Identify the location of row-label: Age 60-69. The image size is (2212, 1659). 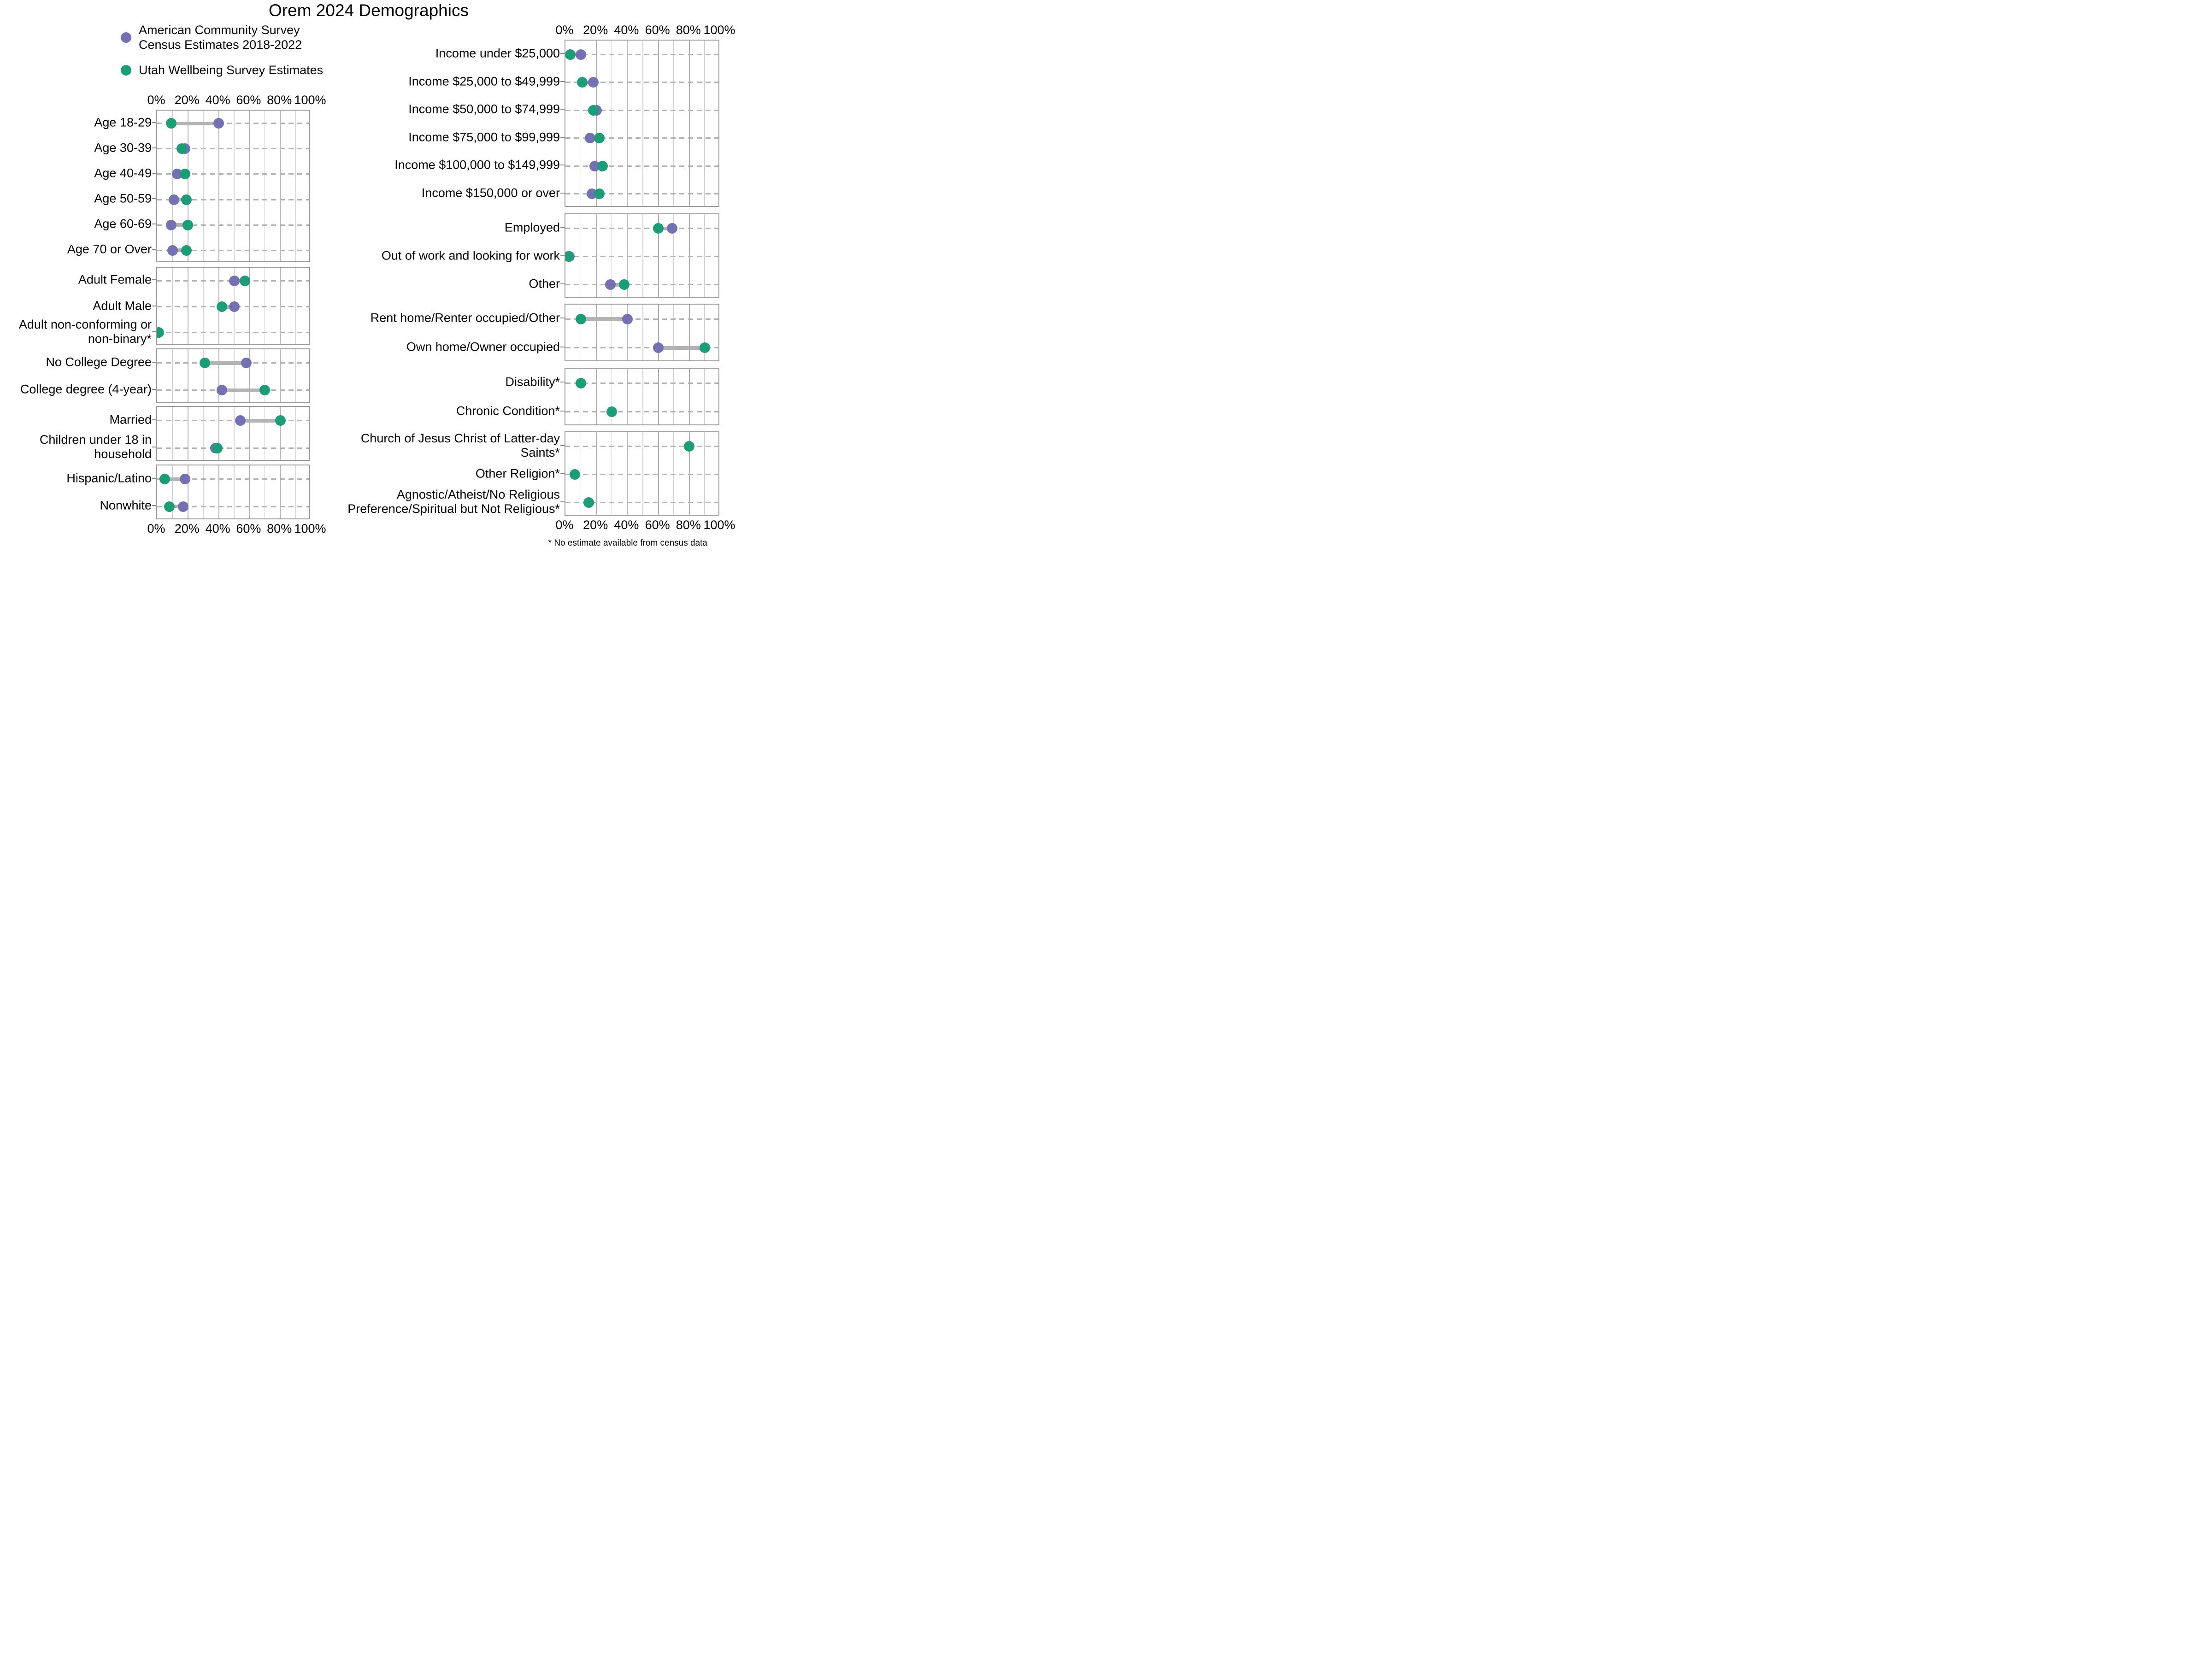
(123, 224).